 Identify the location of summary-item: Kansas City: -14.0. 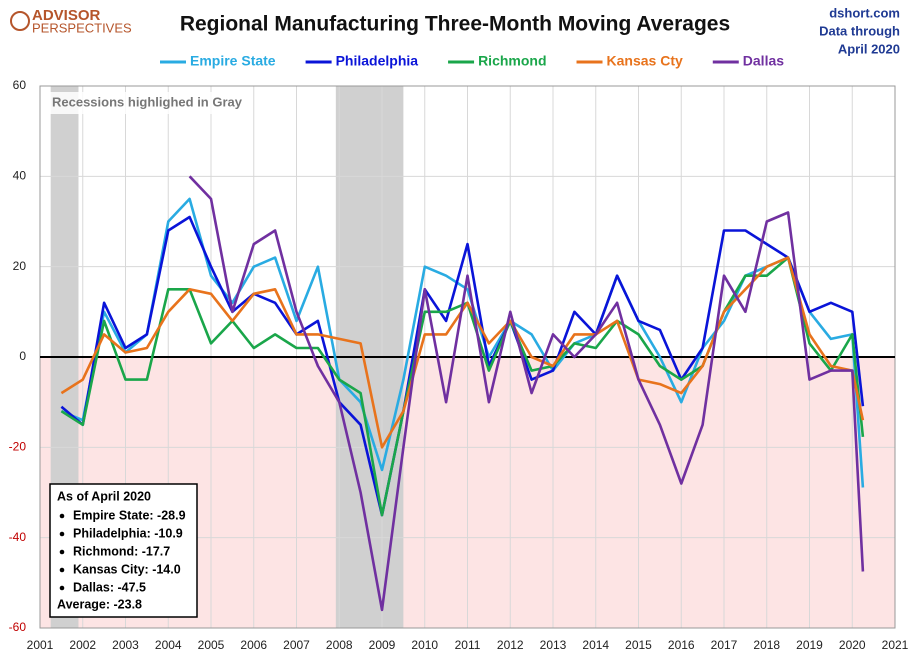
(127, 569).